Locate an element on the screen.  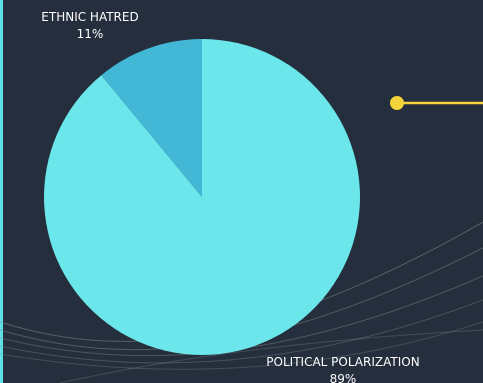
slice-label-value: 11% is located at coordinates (90, 34).